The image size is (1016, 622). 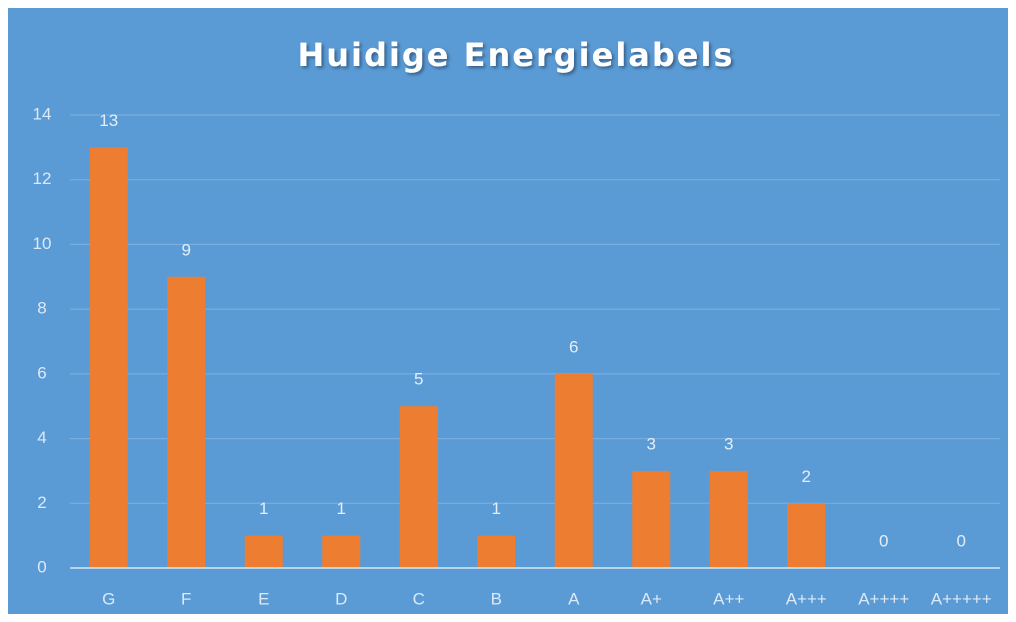 What do you see at coordinates (42, 113) in the screenshot?
I see `y-tick-label: 14` at bounding box center [42, 113].